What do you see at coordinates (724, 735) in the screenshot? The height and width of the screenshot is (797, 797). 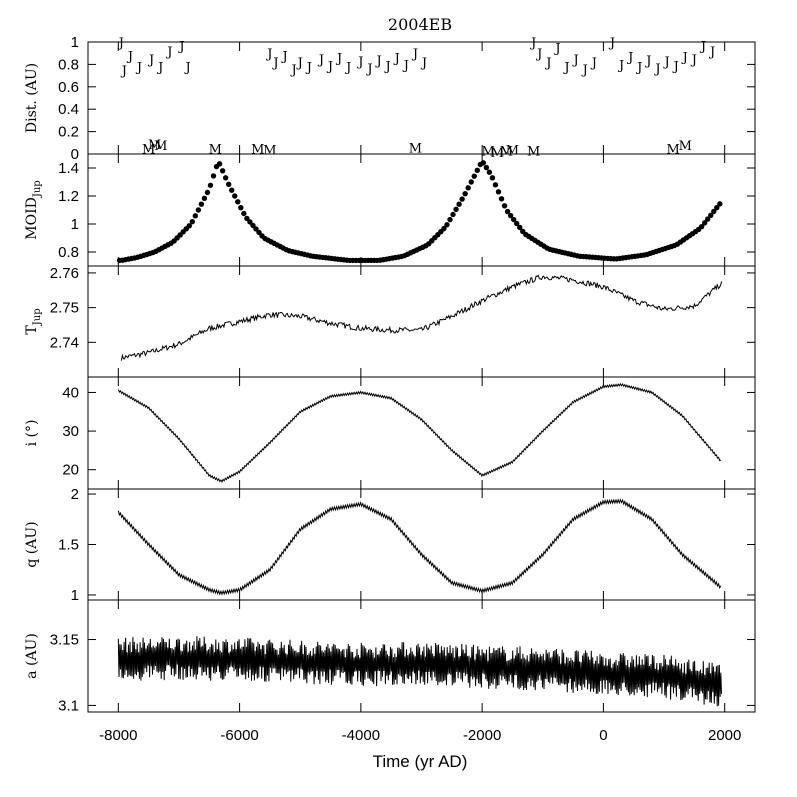 I see `x-tick-label: 2000` at bounding box center [724, 735].